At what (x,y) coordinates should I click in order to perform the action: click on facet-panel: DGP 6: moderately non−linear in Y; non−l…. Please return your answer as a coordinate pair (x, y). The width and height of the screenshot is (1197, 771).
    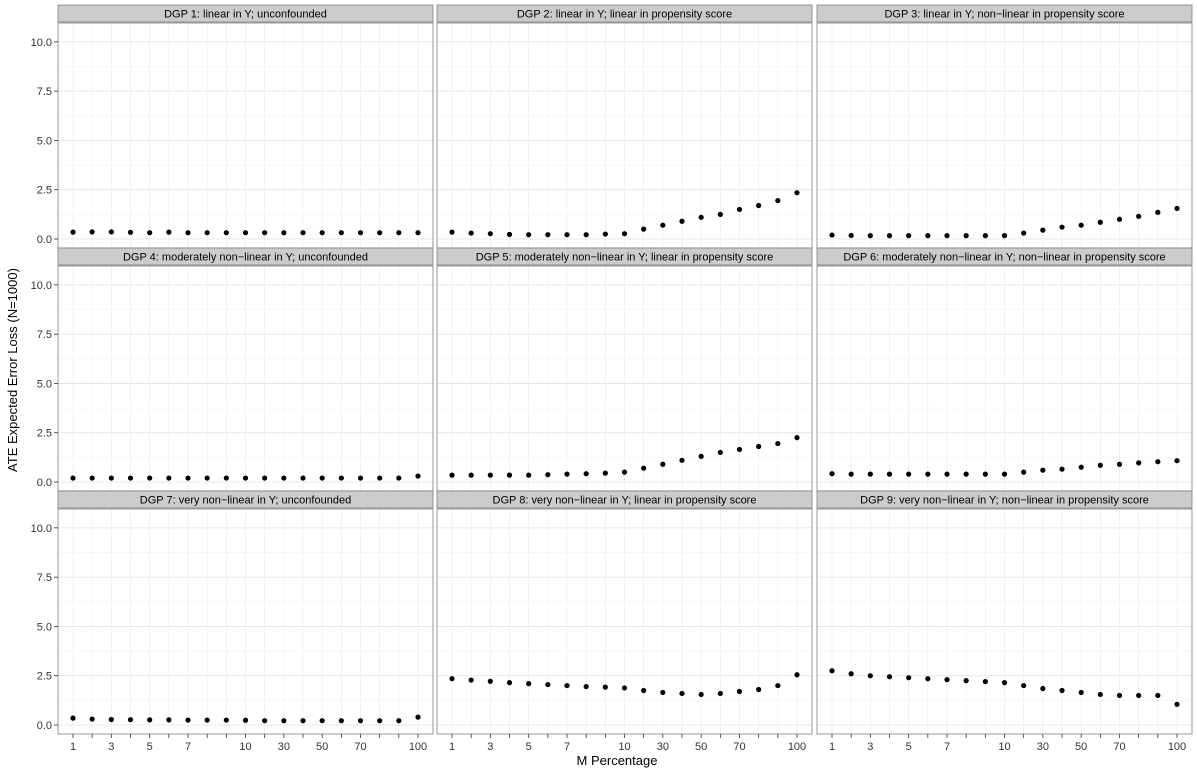
    Looking at the image, I should click on (1004, 369).